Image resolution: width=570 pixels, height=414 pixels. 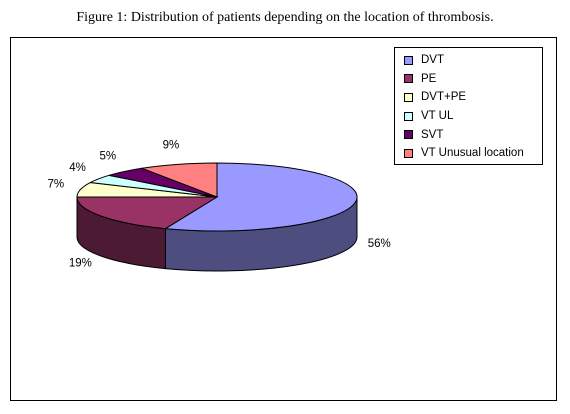 I want to click on legend-label: SVT, so click(x=432, y=134).